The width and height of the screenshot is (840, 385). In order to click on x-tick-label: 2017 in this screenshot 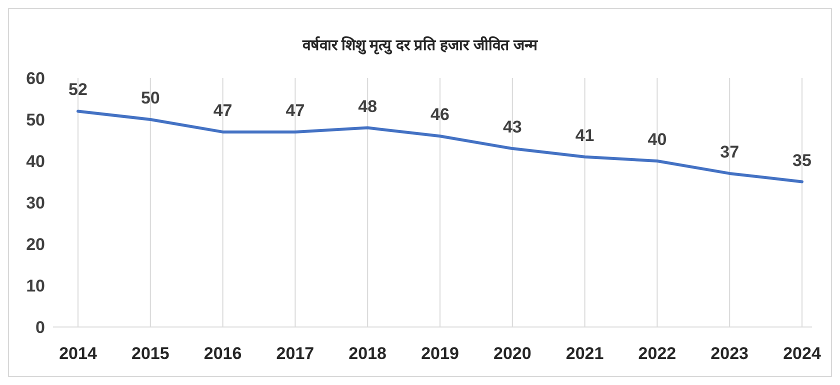, I will do `click(295, 353)`.